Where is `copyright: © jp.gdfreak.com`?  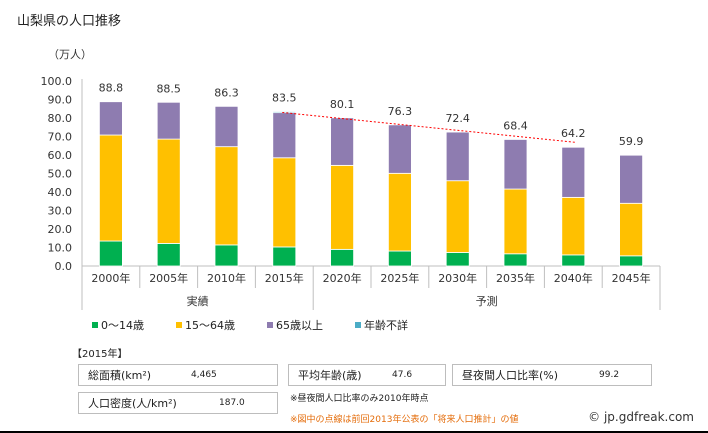 copyright: © jp.gdfreak.com is located at coordinates (641, 417).